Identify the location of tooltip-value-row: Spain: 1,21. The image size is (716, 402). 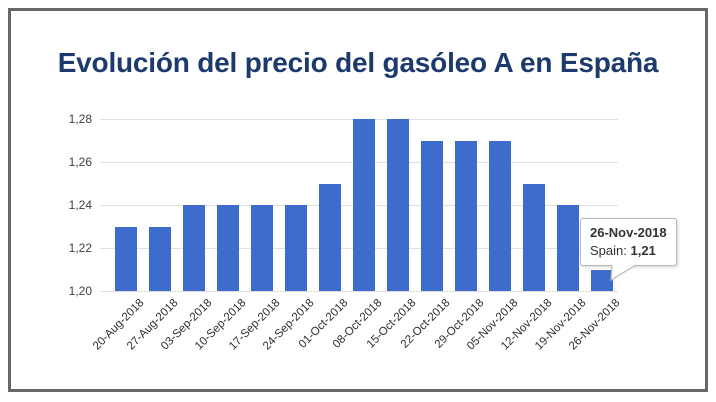
(628, 251).